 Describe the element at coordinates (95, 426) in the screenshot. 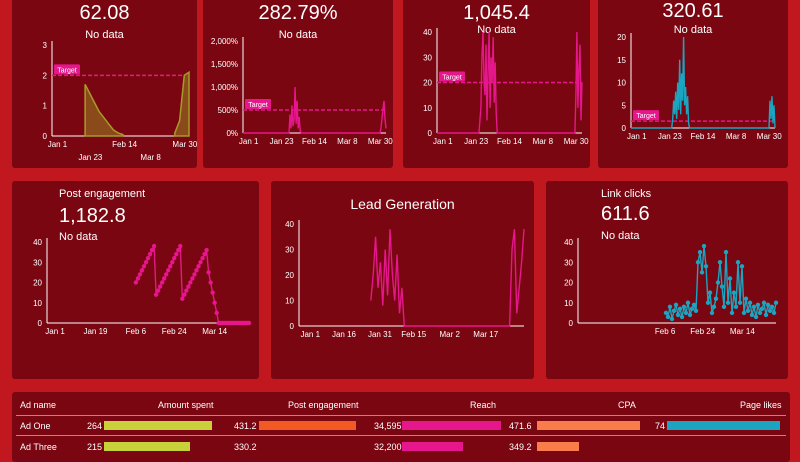

I see `amount-cell: 264` at that location.